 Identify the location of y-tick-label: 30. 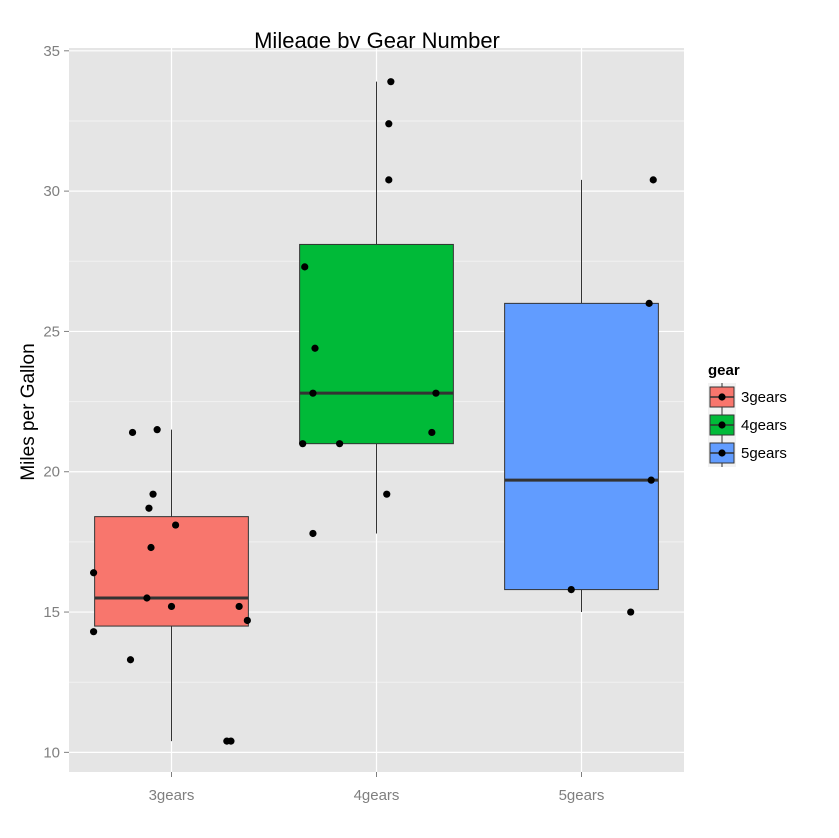
(51, 191).